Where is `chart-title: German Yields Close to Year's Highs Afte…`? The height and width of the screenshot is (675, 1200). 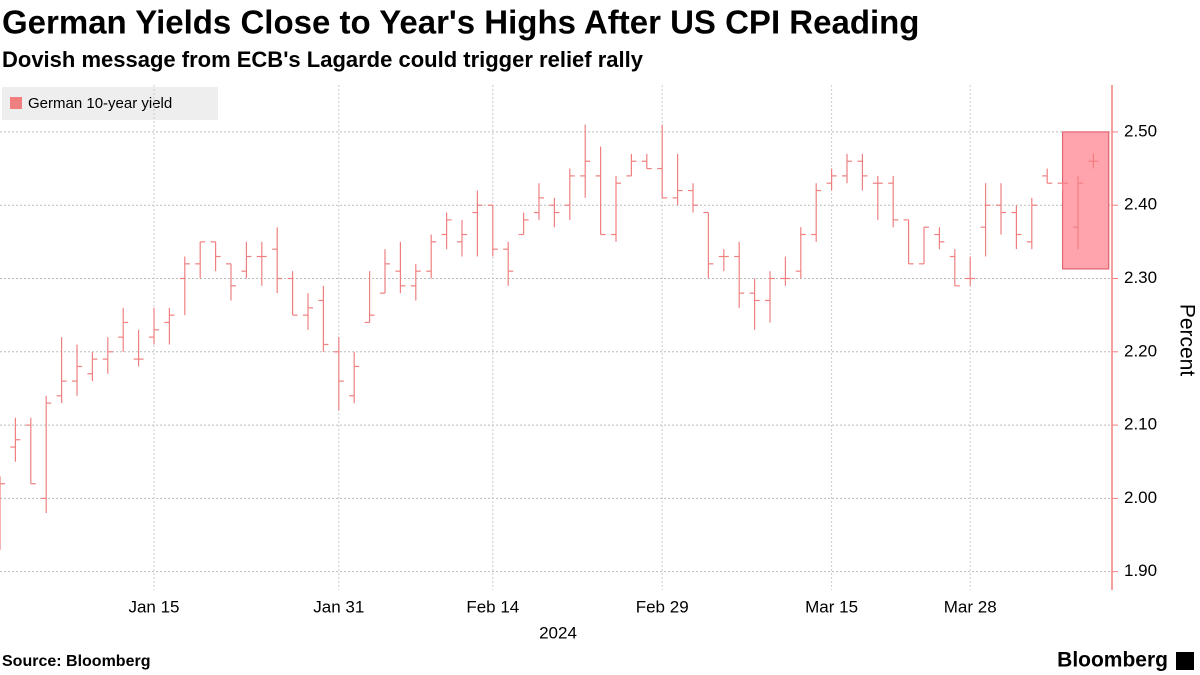
chart-title: German Yields Close to Year's Highs Afte… is located at coordinates (460, 22).